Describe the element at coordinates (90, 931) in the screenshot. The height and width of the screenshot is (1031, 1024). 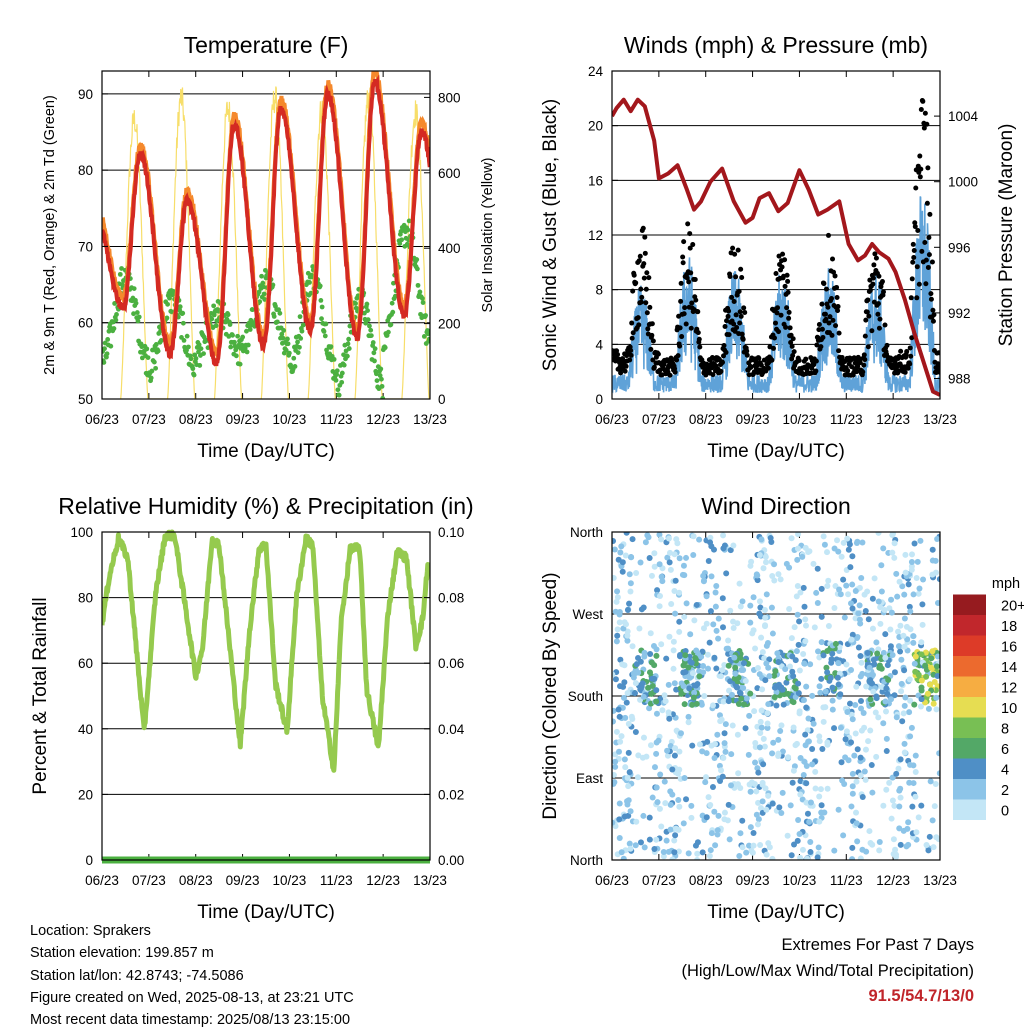
I see `location-text: Location: Sprakers` at that location.